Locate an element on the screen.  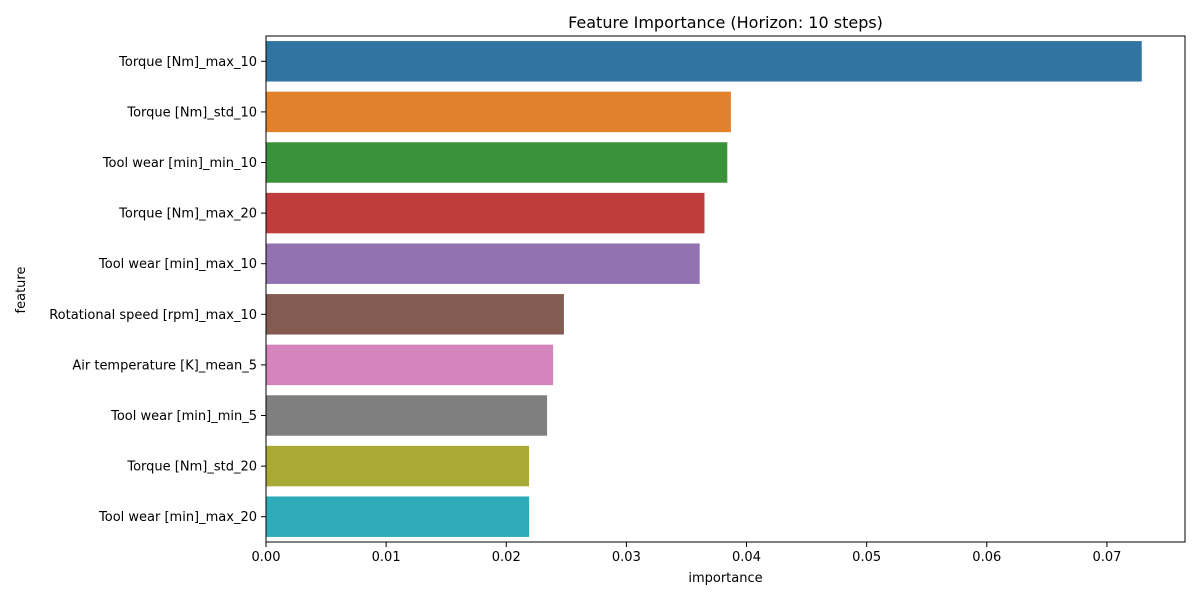
y-tick-label: Air temperature [K]_mean_5 is located at coordinates (164, 365).